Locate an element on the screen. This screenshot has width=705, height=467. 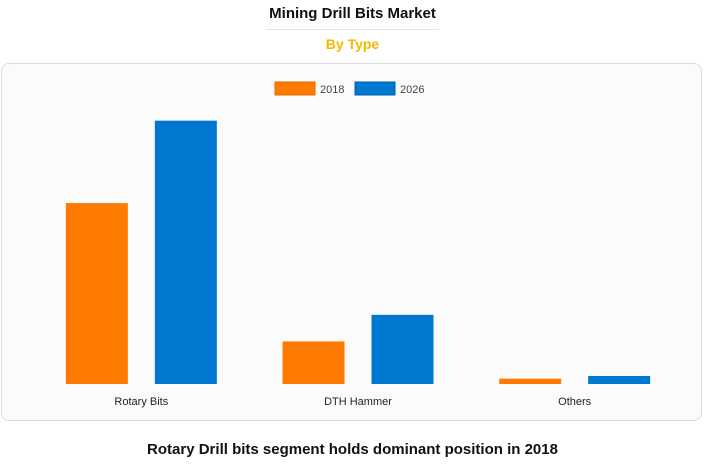
legend-swatch-2018 is located at coordinates (295, 88).